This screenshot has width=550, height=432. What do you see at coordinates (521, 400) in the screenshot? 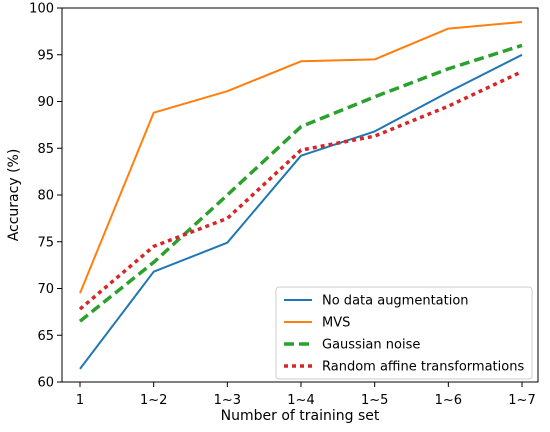
I see `x-tick-label: 1~7` at bounding box center [521, 400].